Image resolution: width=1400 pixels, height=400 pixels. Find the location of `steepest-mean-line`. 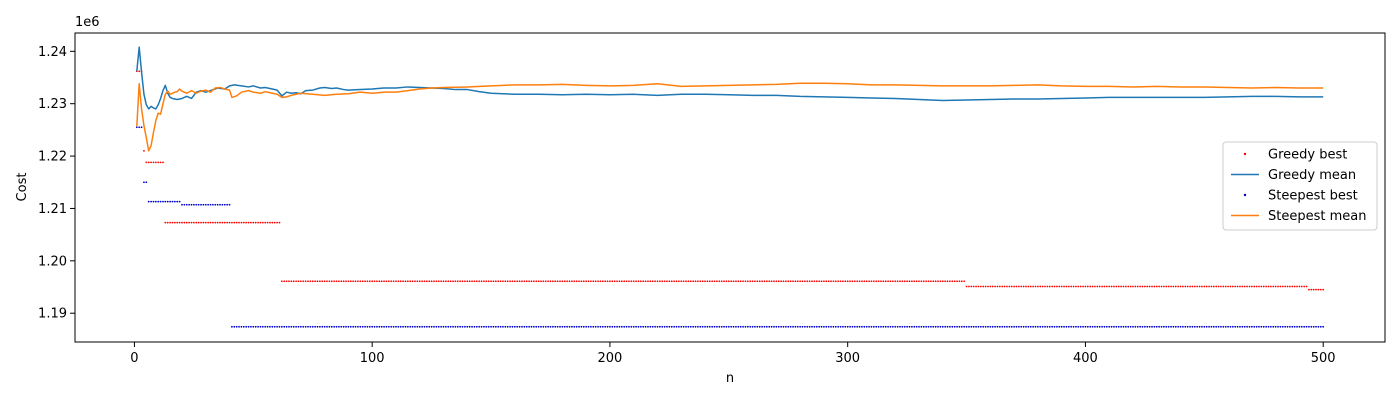

steepest-mean-line is located at coordinates (730, 117).